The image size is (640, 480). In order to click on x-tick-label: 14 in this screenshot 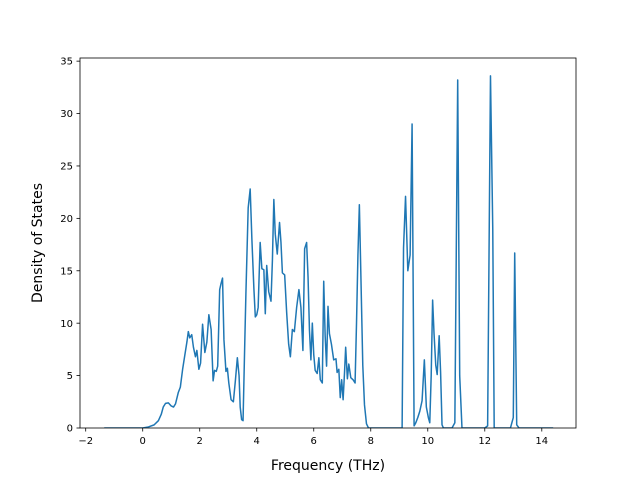, I will do `click(541, 441)`.